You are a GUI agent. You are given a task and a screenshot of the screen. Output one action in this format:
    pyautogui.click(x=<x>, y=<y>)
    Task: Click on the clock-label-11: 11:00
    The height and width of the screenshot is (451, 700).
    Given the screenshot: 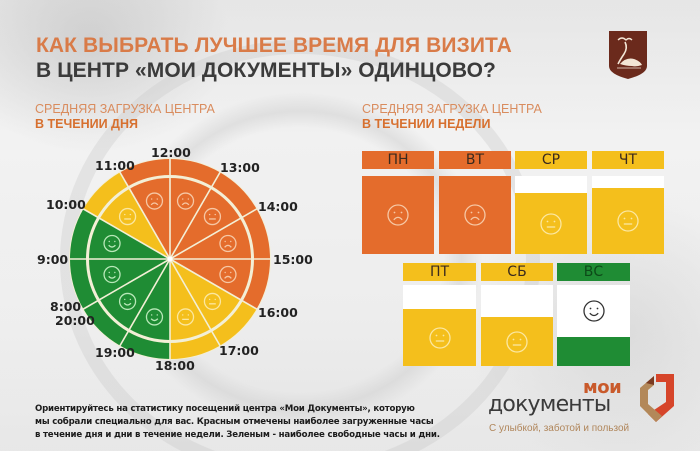 What is the action you would take?
    pyautogui.click(x=115, y=165)
    